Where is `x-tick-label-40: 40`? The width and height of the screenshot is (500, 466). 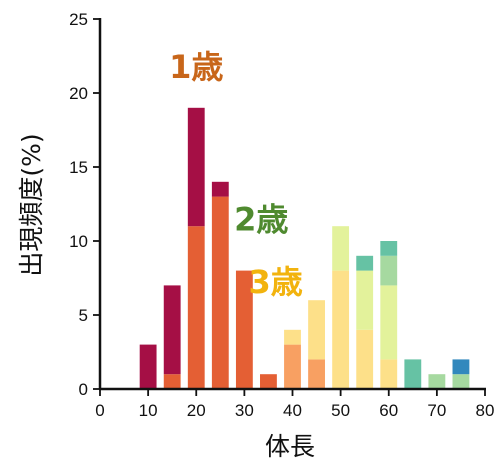 x-tick-label-40: 40 is located at coordinates (292, 410).